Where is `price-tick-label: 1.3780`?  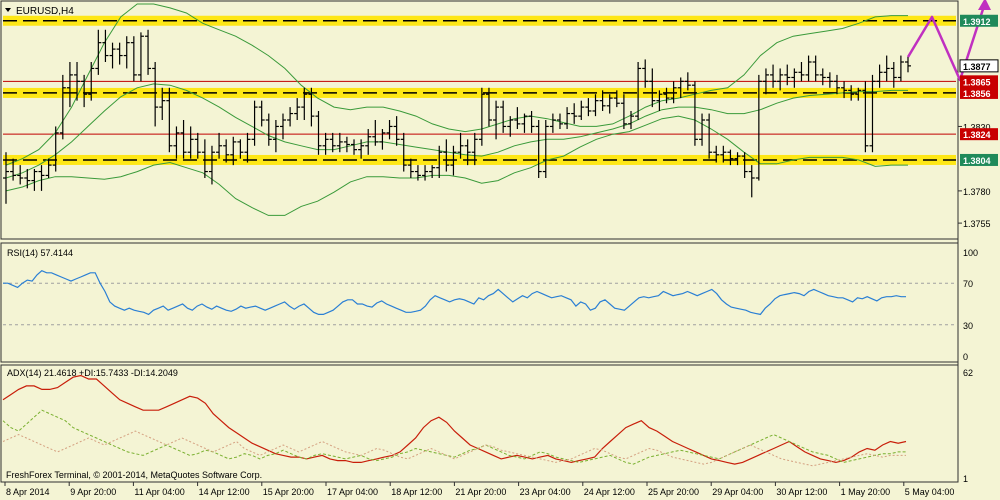
price-tick-label: 1.3780 is located at coordinates (977, 192).